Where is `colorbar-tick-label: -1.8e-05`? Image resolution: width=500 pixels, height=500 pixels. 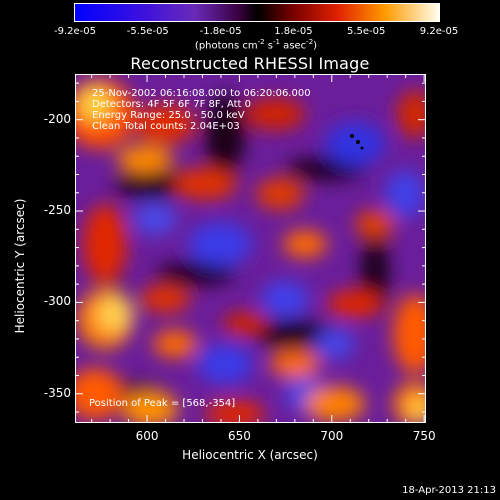
colorbar-tick-label: -1.8e-05 is located at coordinates (220, 31).